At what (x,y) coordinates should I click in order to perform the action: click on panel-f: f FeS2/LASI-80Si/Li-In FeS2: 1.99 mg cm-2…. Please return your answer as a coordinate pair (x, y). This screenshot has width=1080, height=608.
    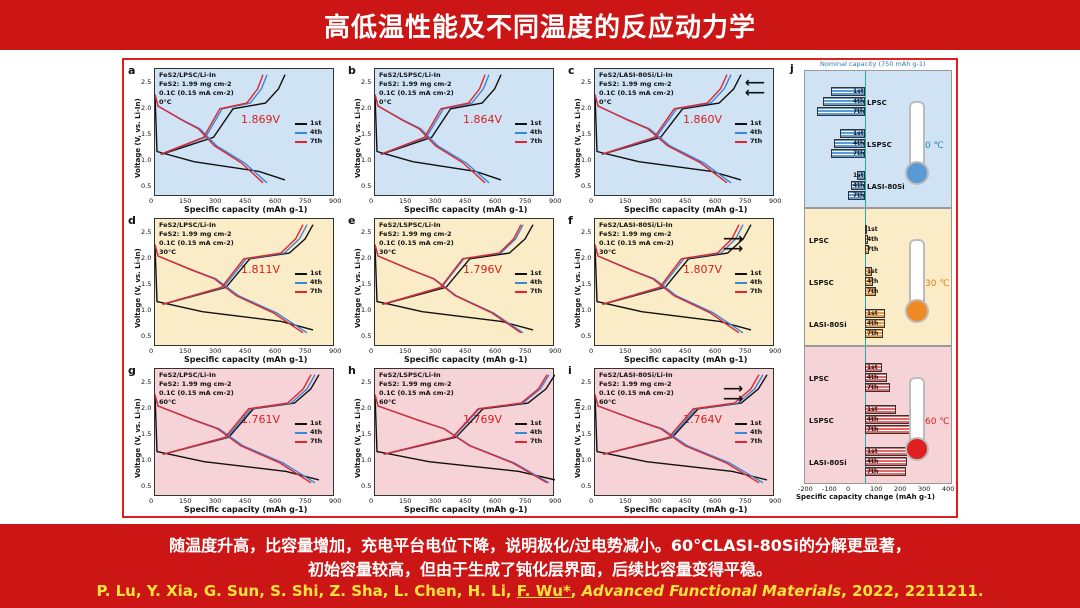
    Looking at the image, I should click on (678, 289).